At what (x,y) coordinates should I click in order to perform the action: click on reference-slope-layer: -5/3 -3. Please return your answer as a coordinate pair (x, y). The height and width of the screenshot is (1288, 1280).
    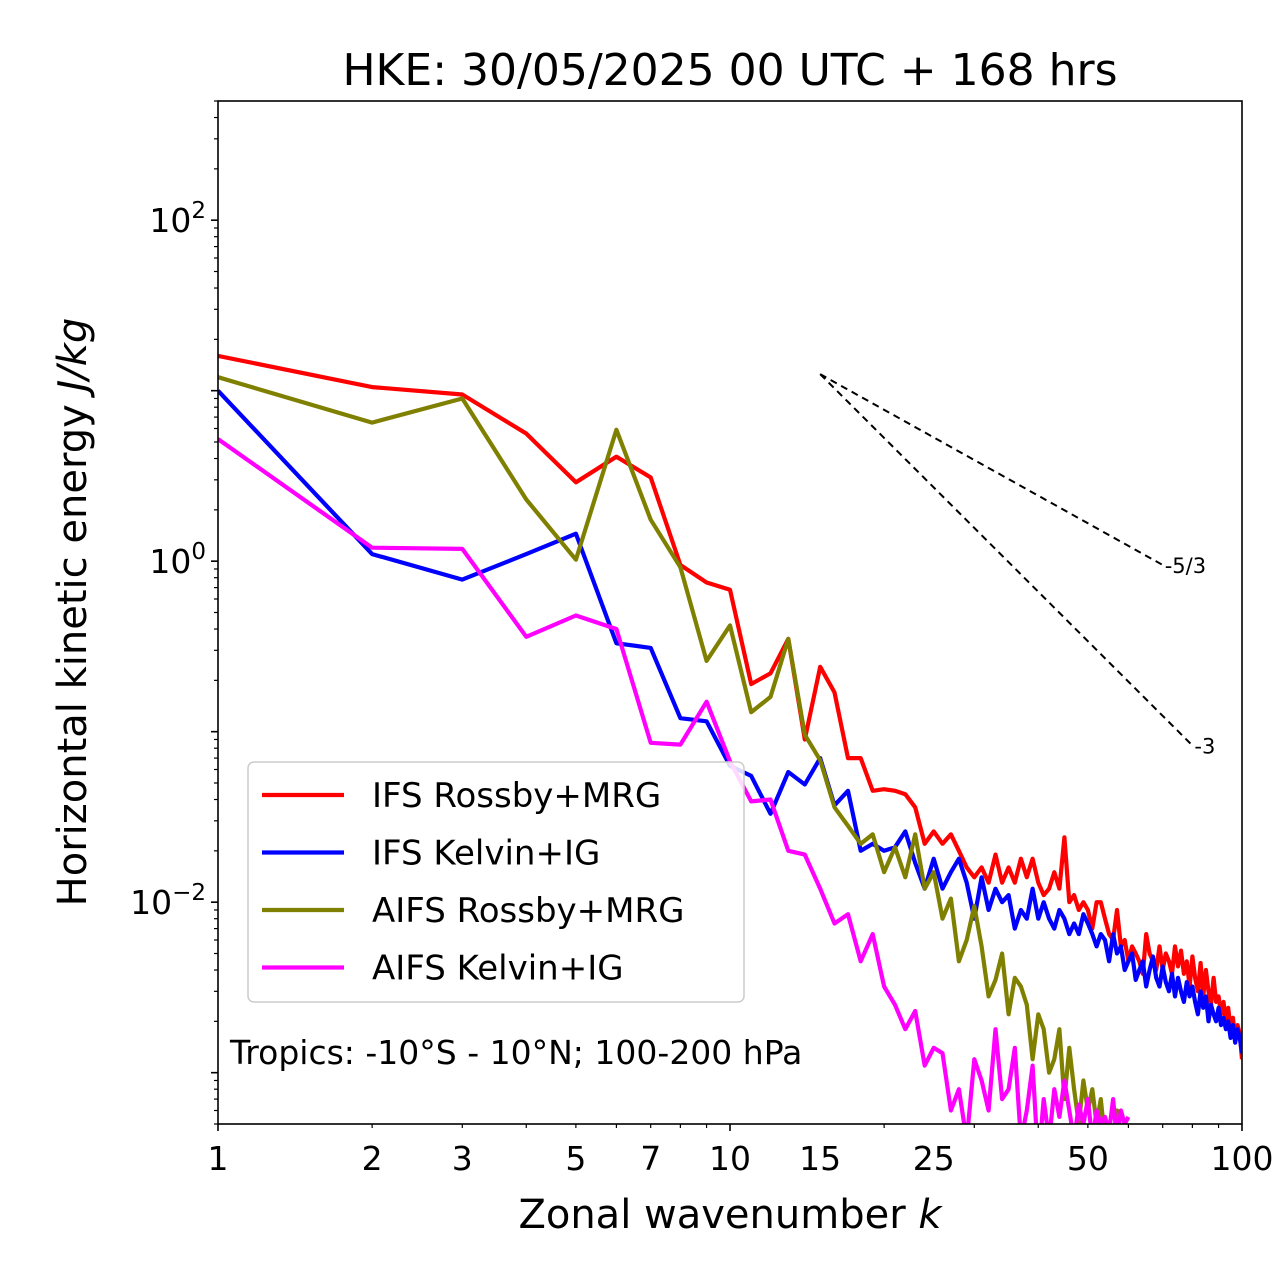
    Looking at the image, I should click on (1017, 565).